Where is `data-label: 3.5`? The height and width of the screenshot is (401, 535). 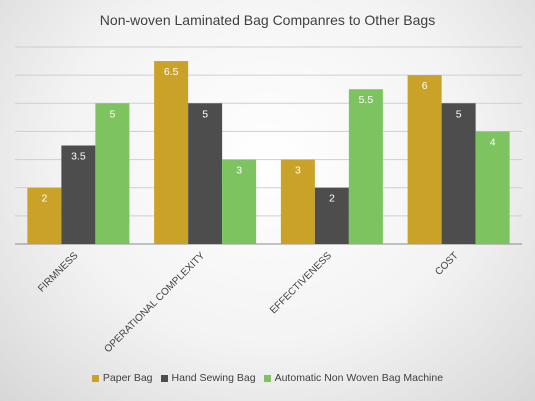
data-label: 3.5 is located at coordinates (78, 157).